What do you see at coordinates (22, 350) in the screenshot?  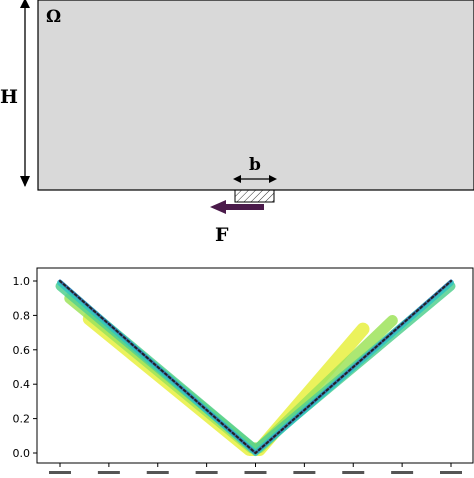 I see `y-tick-label: 0.6` at bounding box center [22, 350].